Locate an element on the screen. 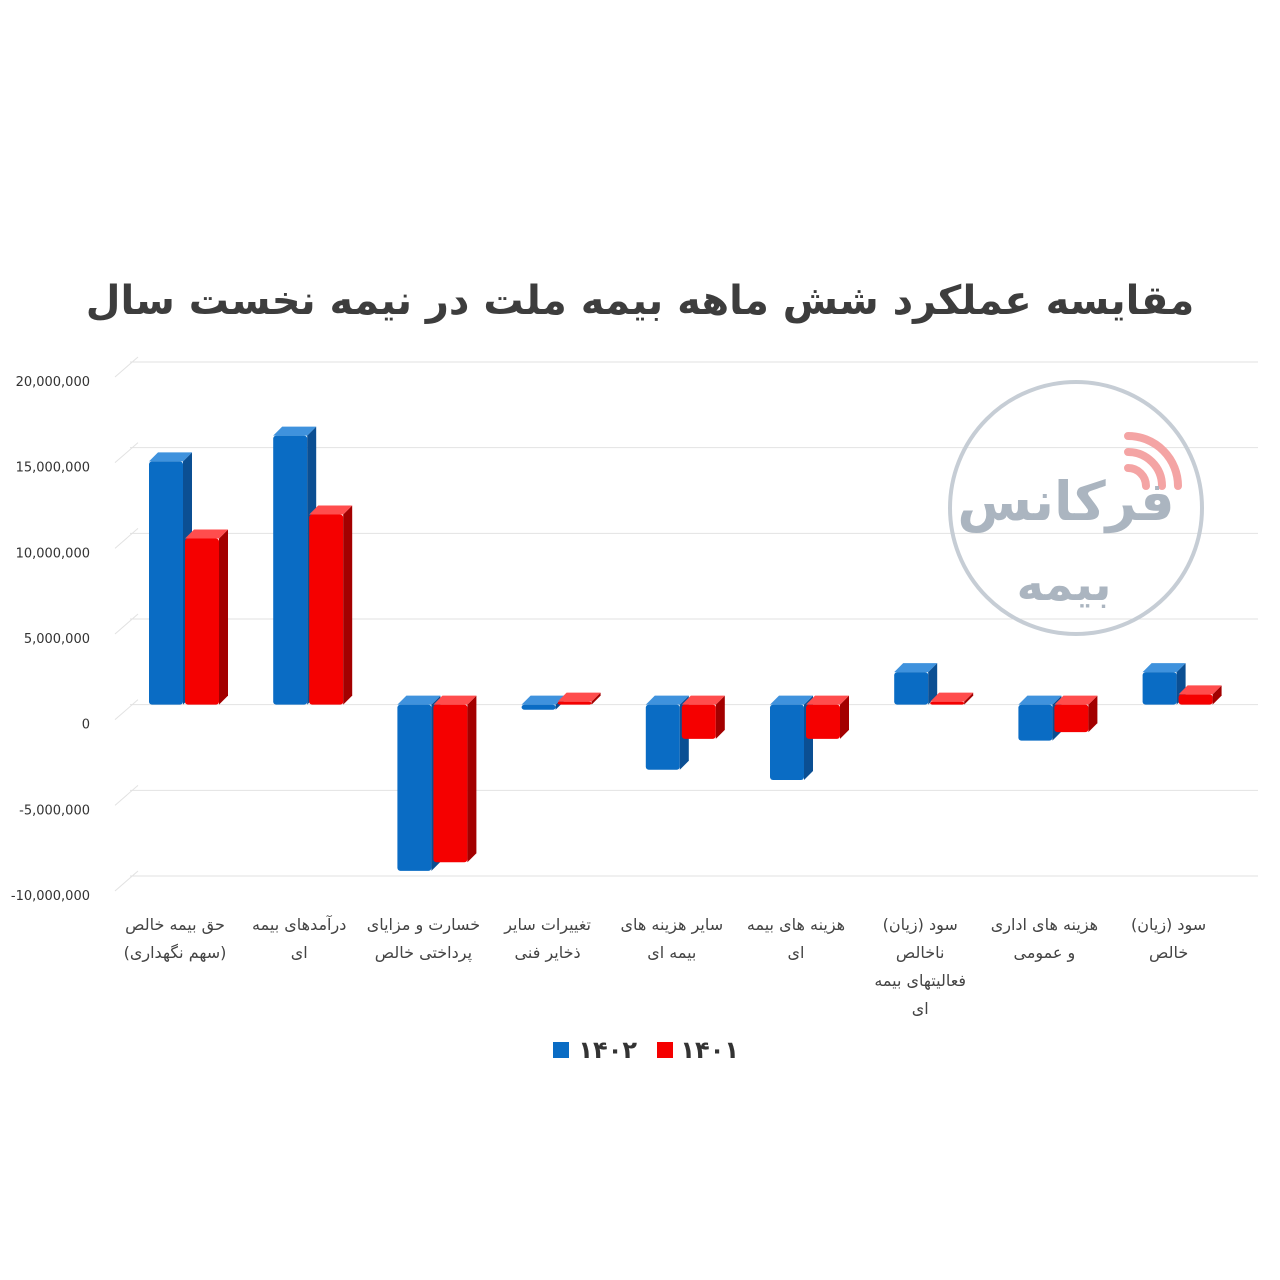 This screenshot has width=1280, height=1280. category-label: پرداختی خالص is located at coordinates (423, 953).